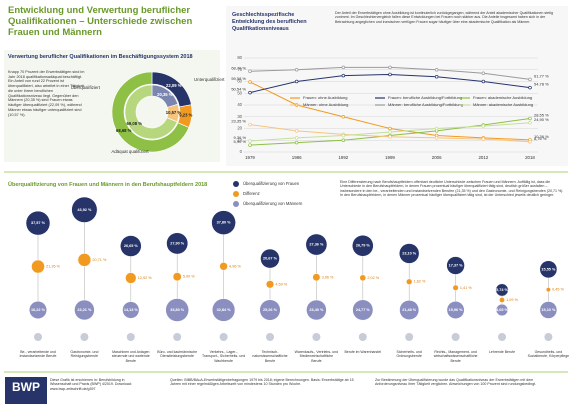 This screenshot has width=572, height=407. I want to click on segment-label: 69,08 %, so click(135, 123).